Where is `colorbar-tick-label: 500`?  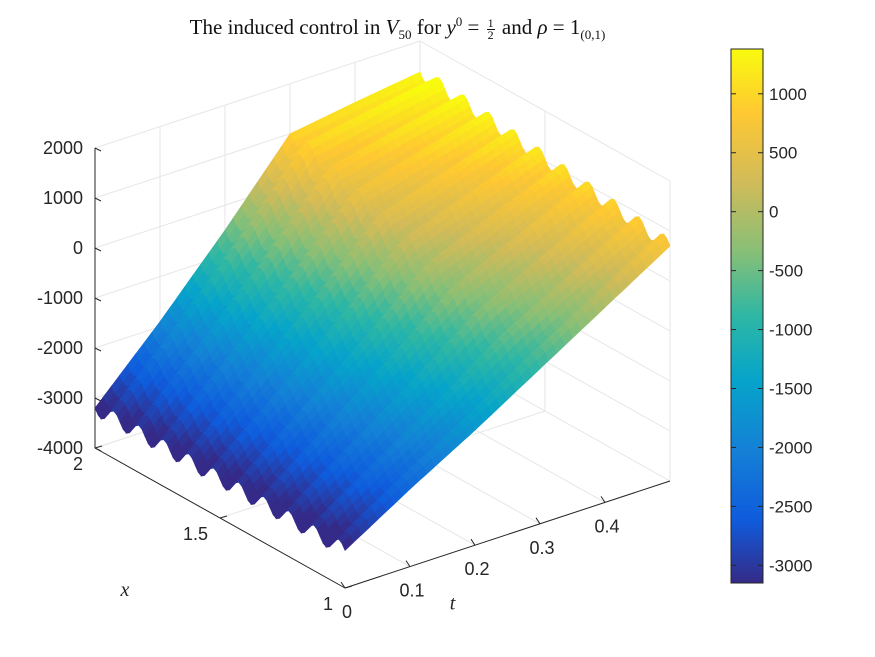
colorbar-tick-label: 500 is located at coordinates (783, 153).